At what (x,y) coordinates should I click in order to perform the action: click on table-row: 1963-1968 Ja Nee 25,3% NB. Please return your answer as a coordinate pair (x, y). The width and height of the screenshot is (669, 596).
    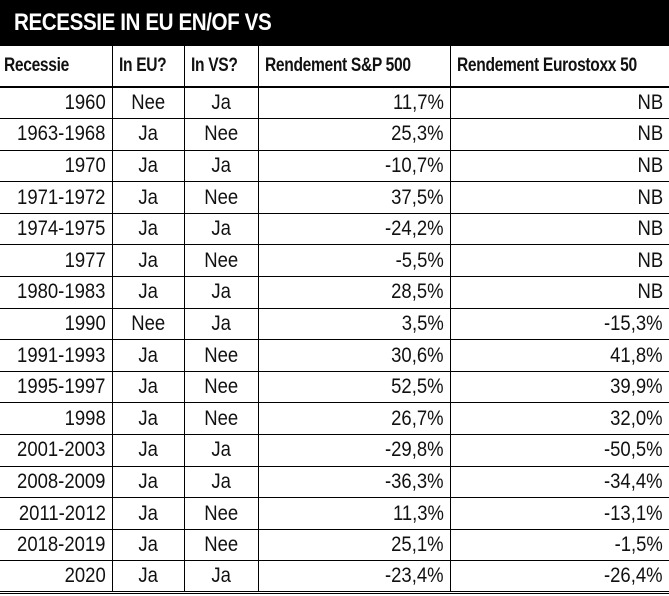
    Looking at the image, I should click on (334, 134).